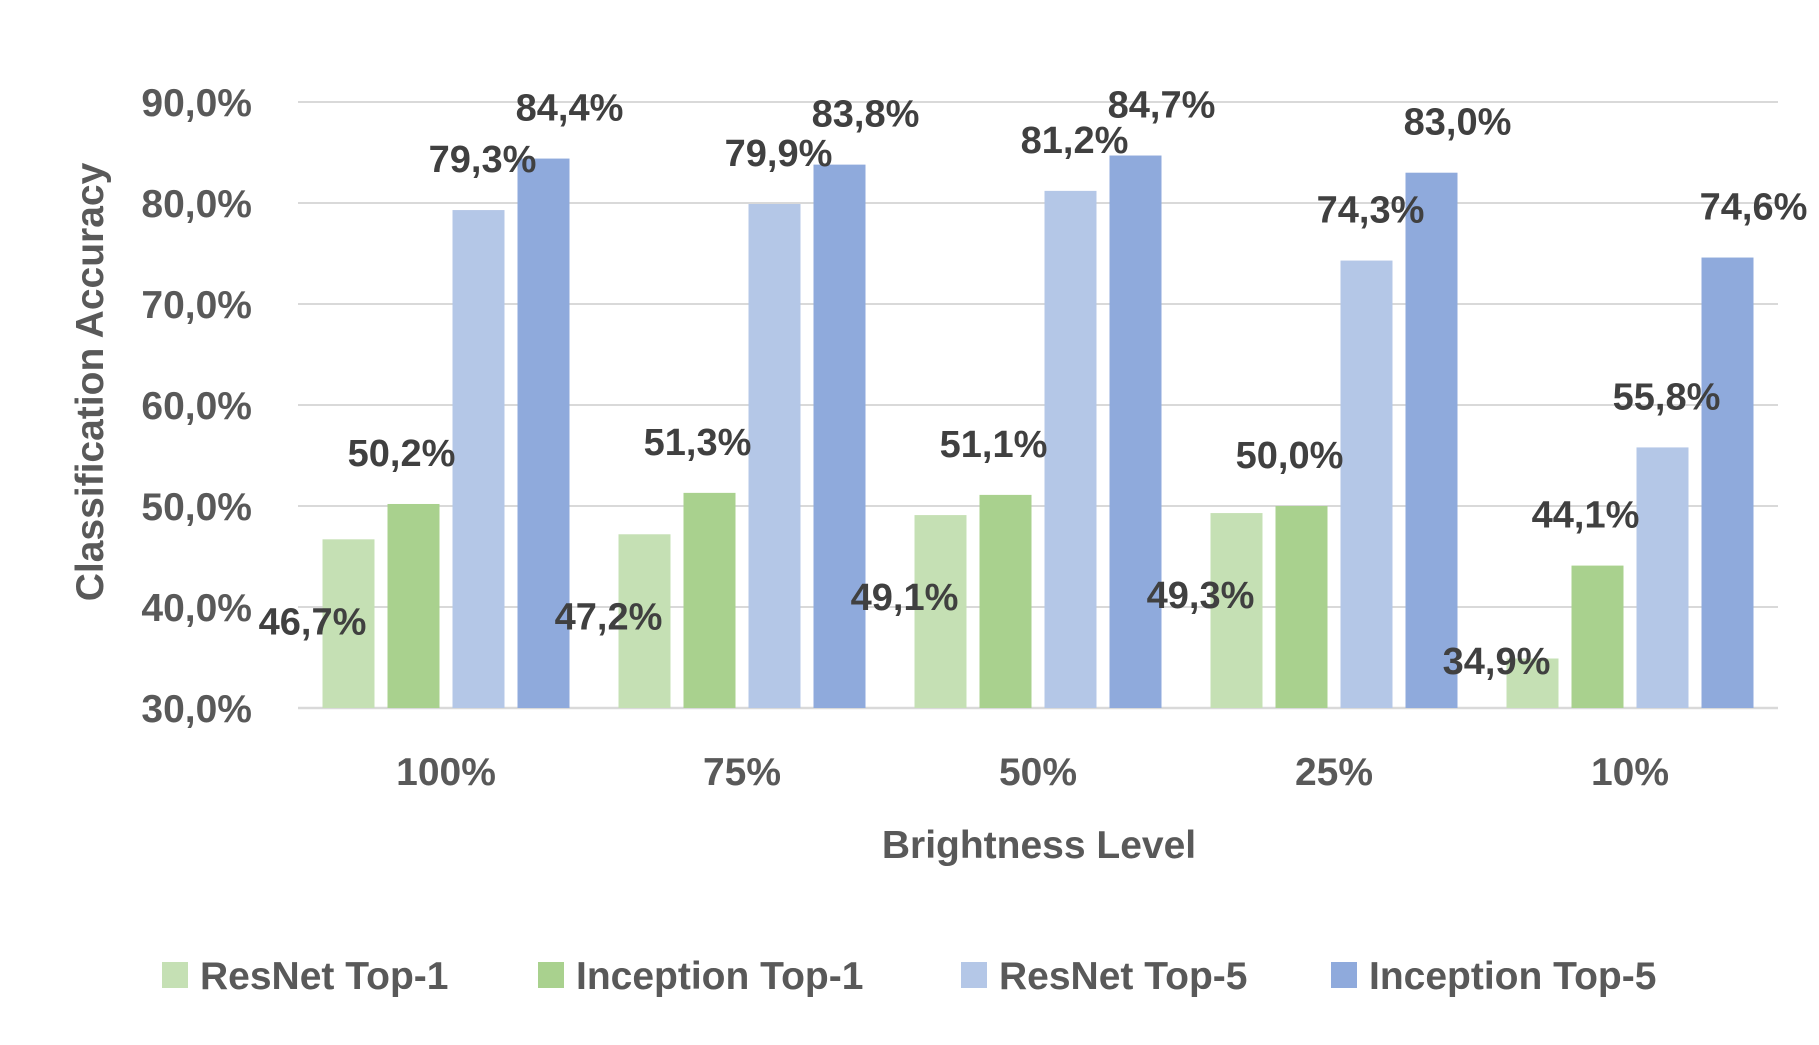 This screenshot has height=1045, width=1819. What do you see at coordinates (609, 617) in the screenshot?
I see `data-label: 47,2%` at bounding box center [609, 617].